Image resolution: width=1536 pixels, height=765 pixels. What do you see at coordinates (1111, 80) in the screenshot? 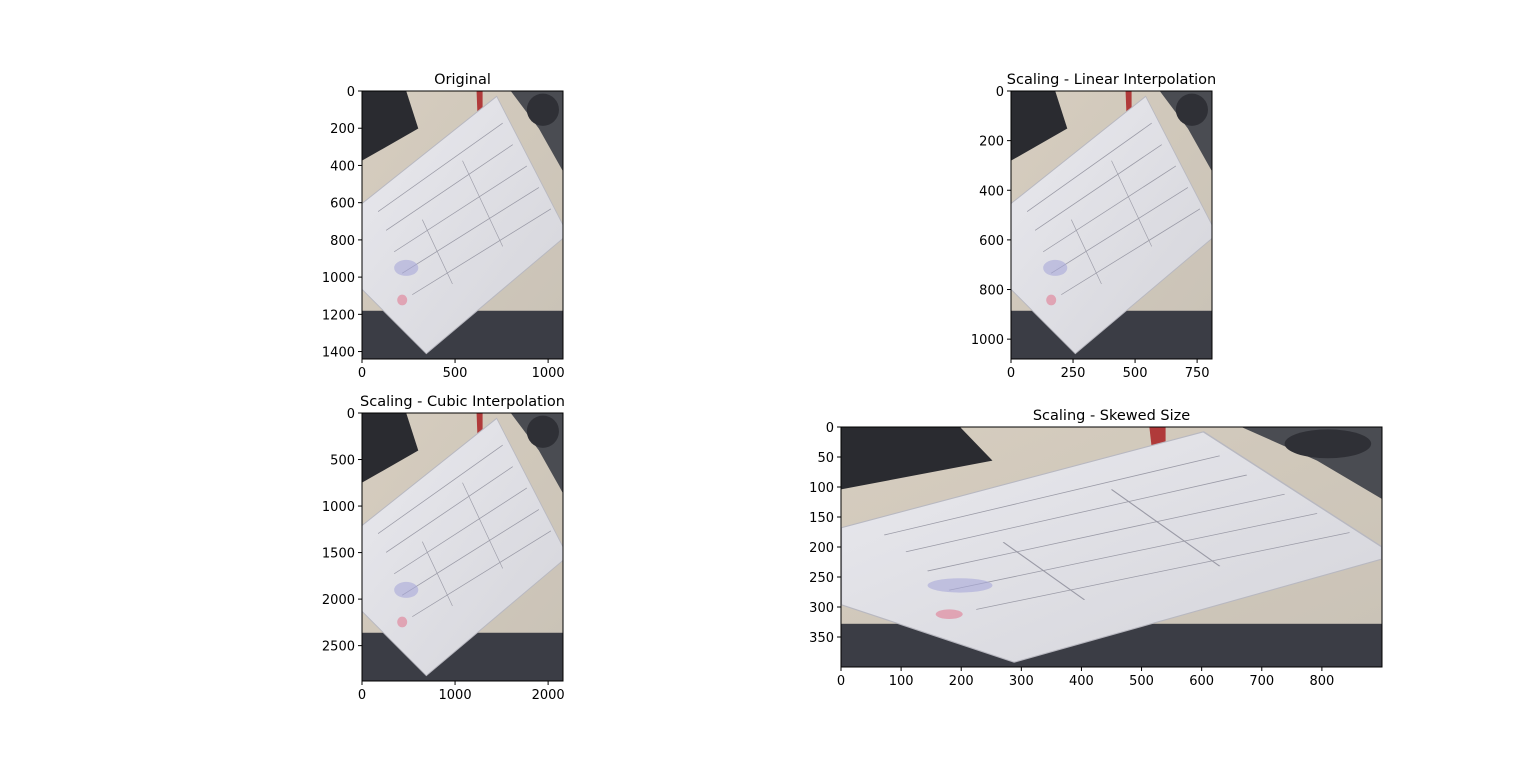
I see `subplot-title: Scaling - Linear Interpolation` at bounding box center [1111, 80].